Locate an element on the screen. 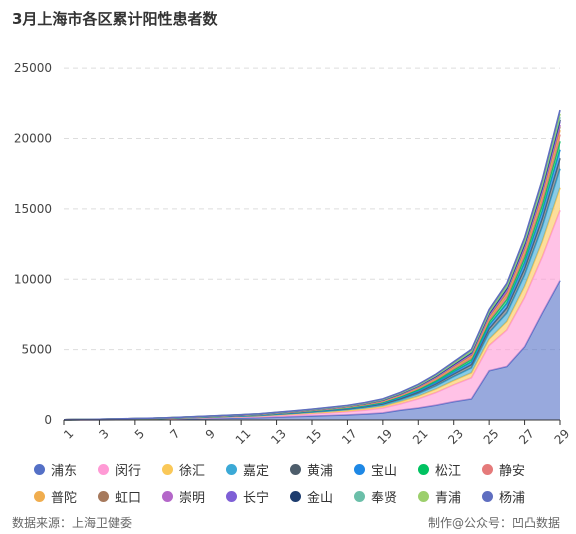  legend-item: 青浦 is located at coordinates (450, 496).